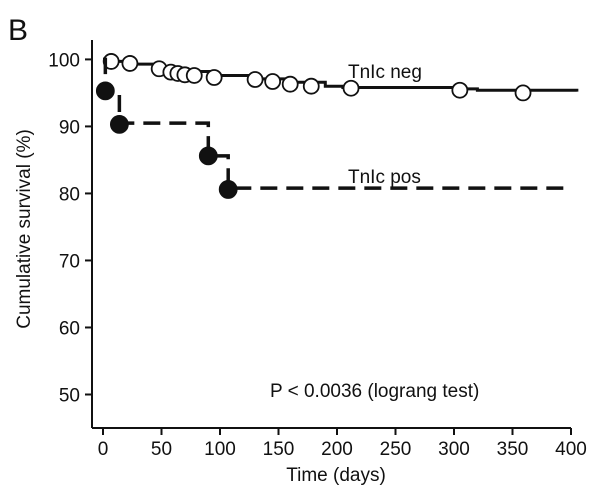  I want to click on x-tick-label: 0, so click(103, 449).